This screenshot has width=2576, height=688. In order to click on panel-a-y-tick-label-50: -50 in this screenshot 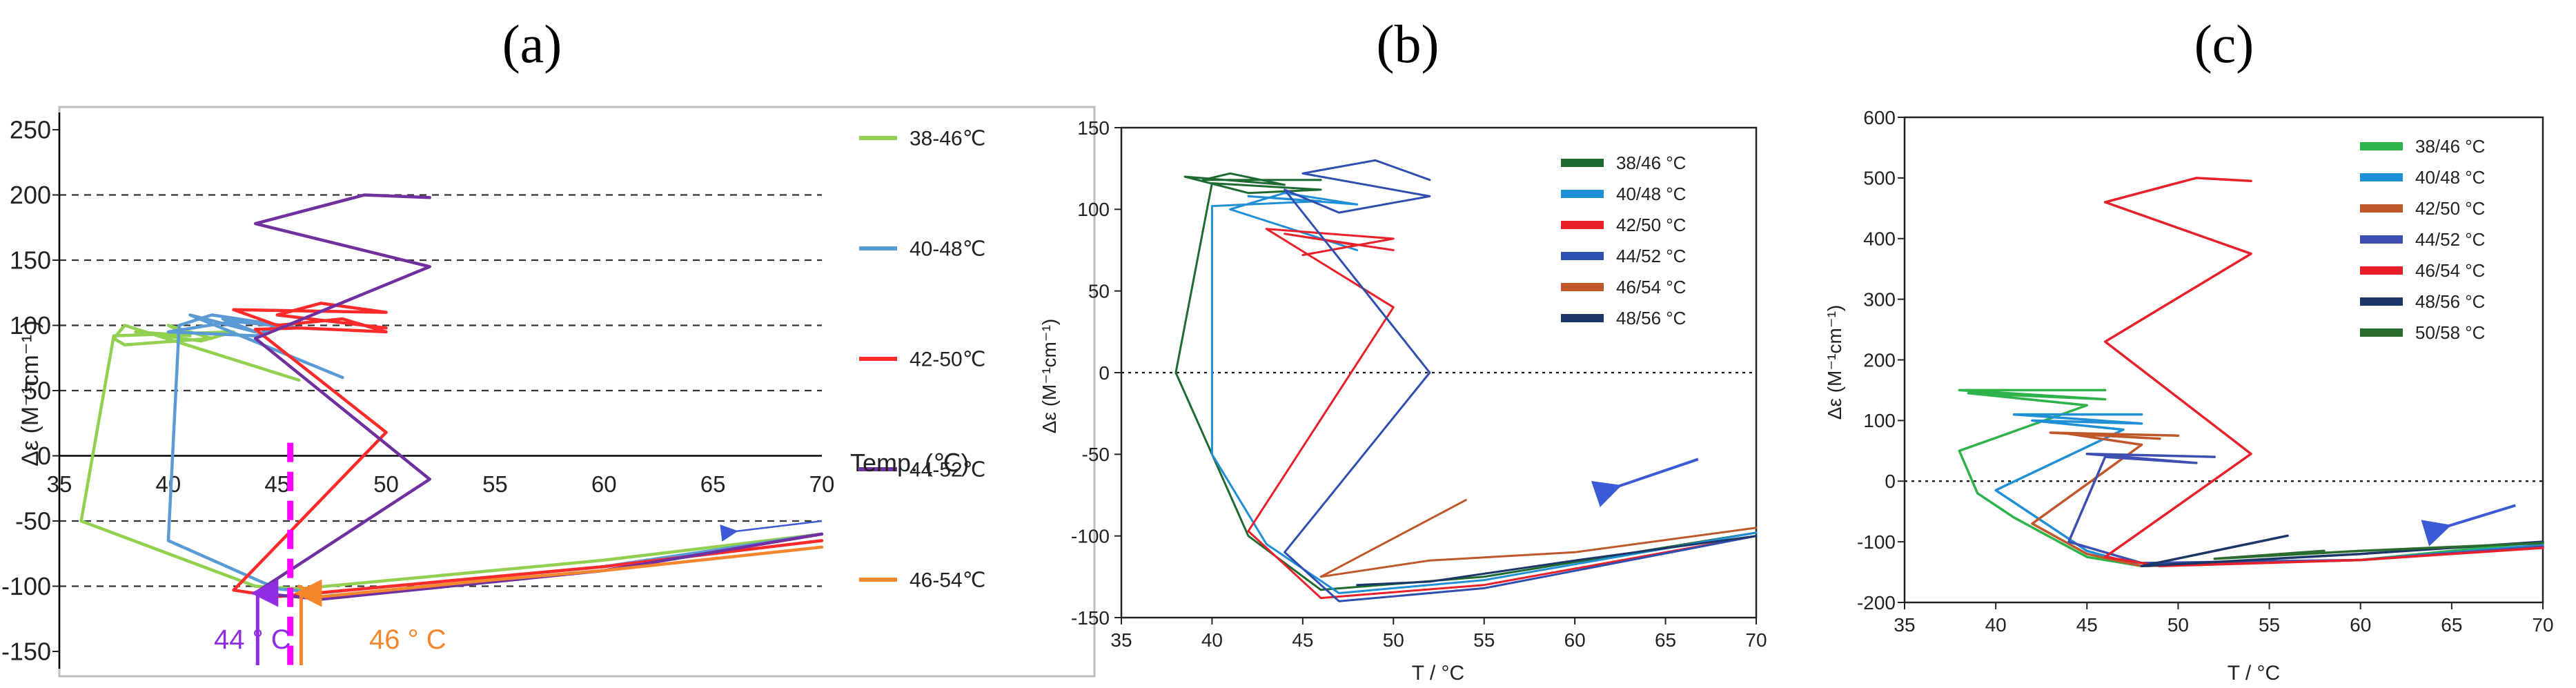, I will do `click(33, 521)`.